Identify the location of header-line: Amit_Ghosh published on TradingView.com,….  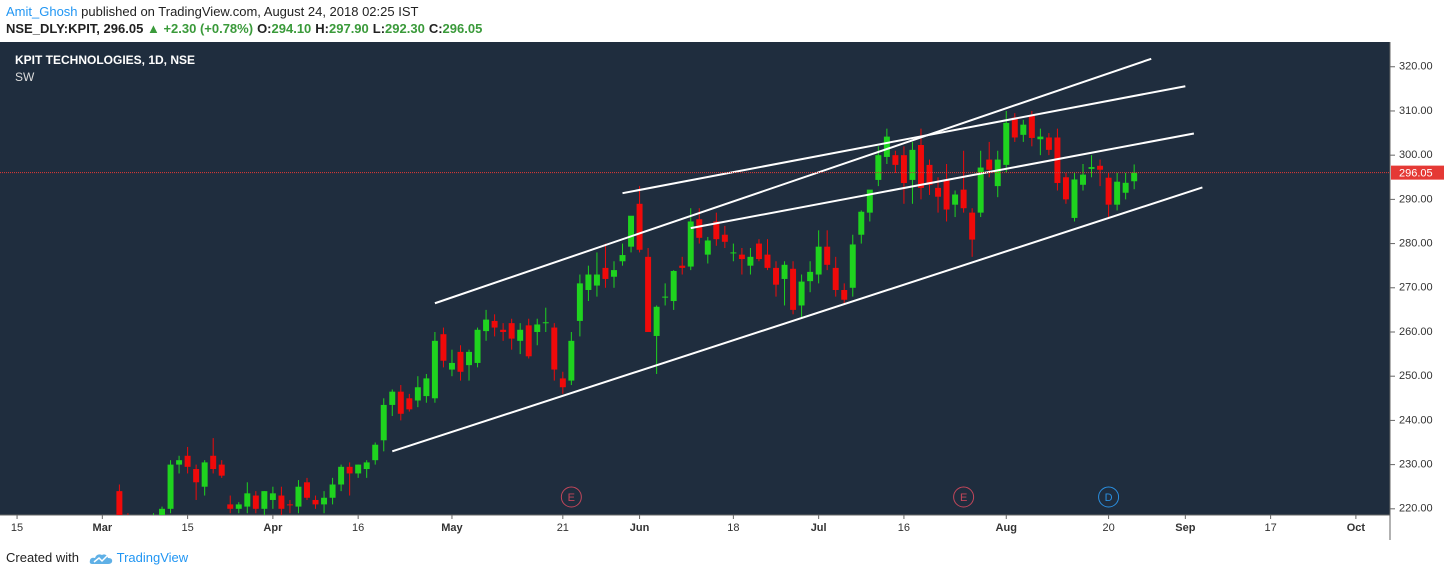
(212, 11).